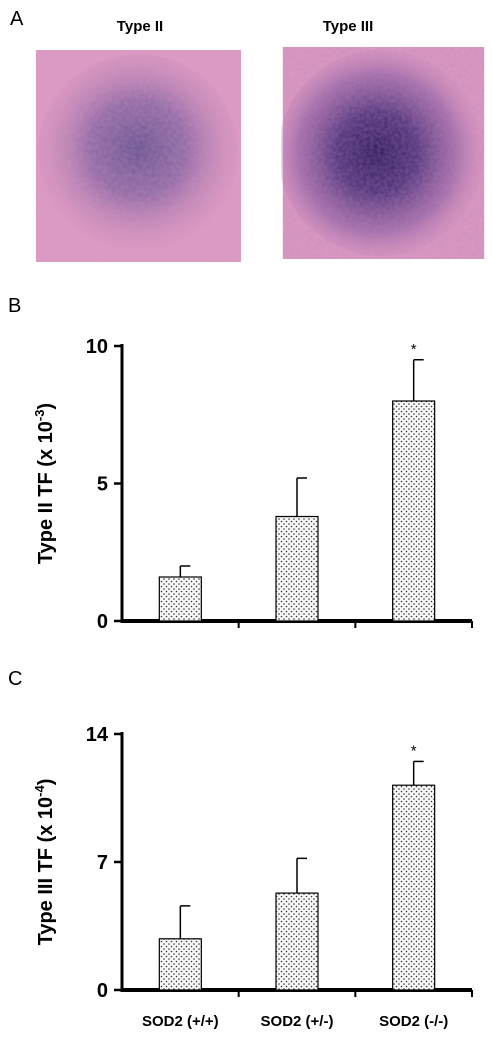  Describe the element at coordinates (15, 306) in the screenshot. I see `panel-b-label: B` at that location.